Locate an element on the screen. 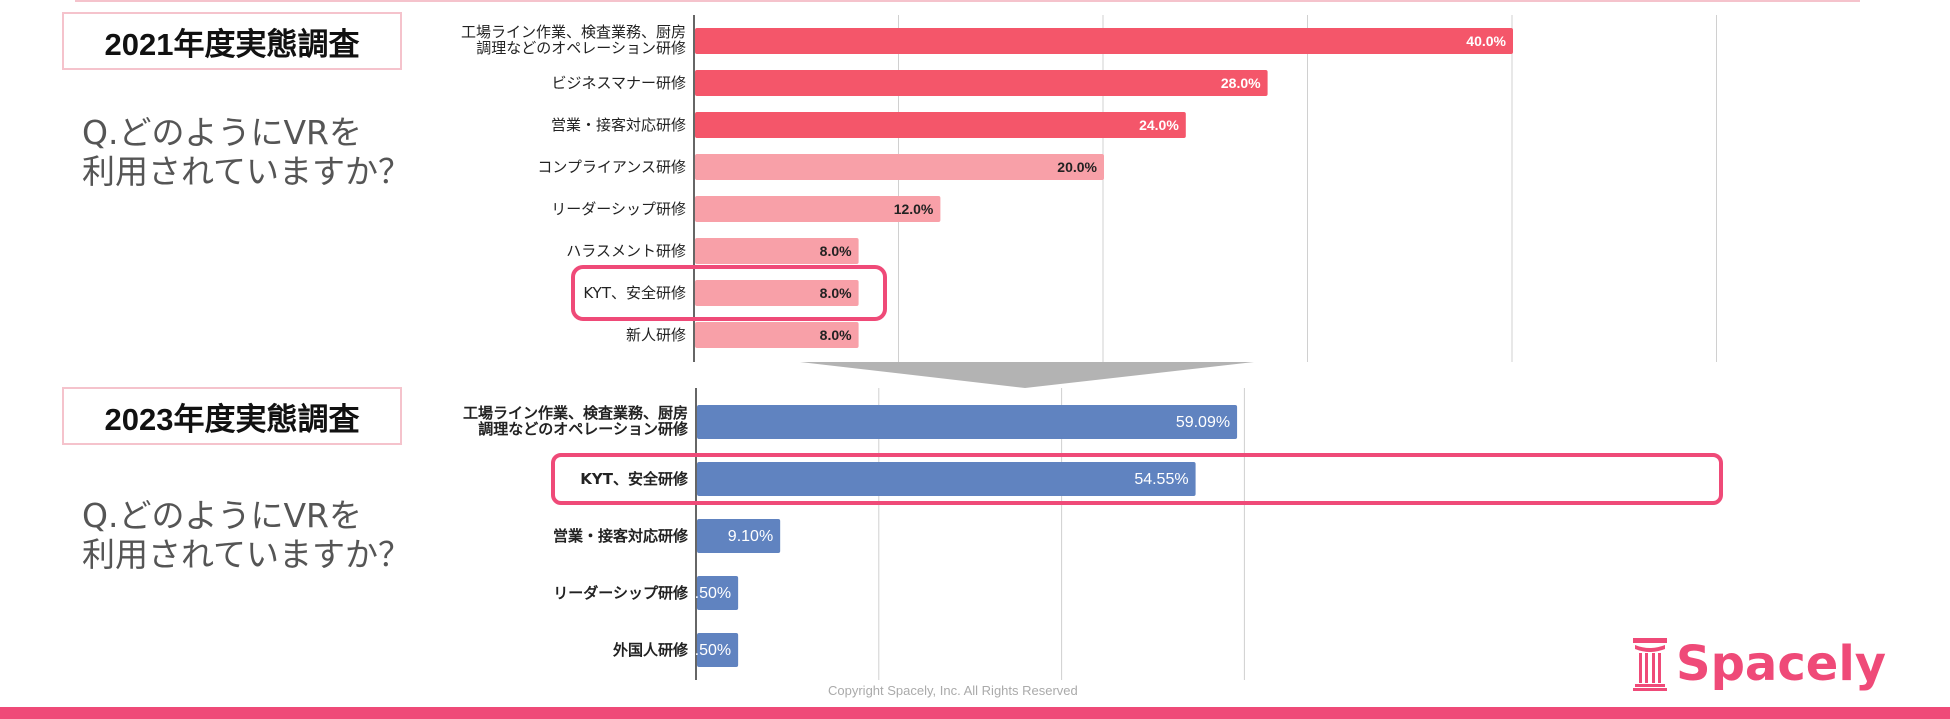  category-label: 新人研修 is located at coordinates (656, 335).